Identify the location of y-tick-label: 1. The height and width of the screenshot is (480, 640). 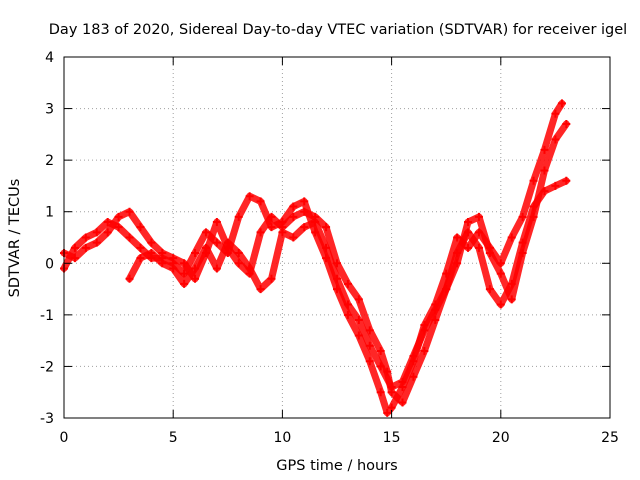
(49, 213).